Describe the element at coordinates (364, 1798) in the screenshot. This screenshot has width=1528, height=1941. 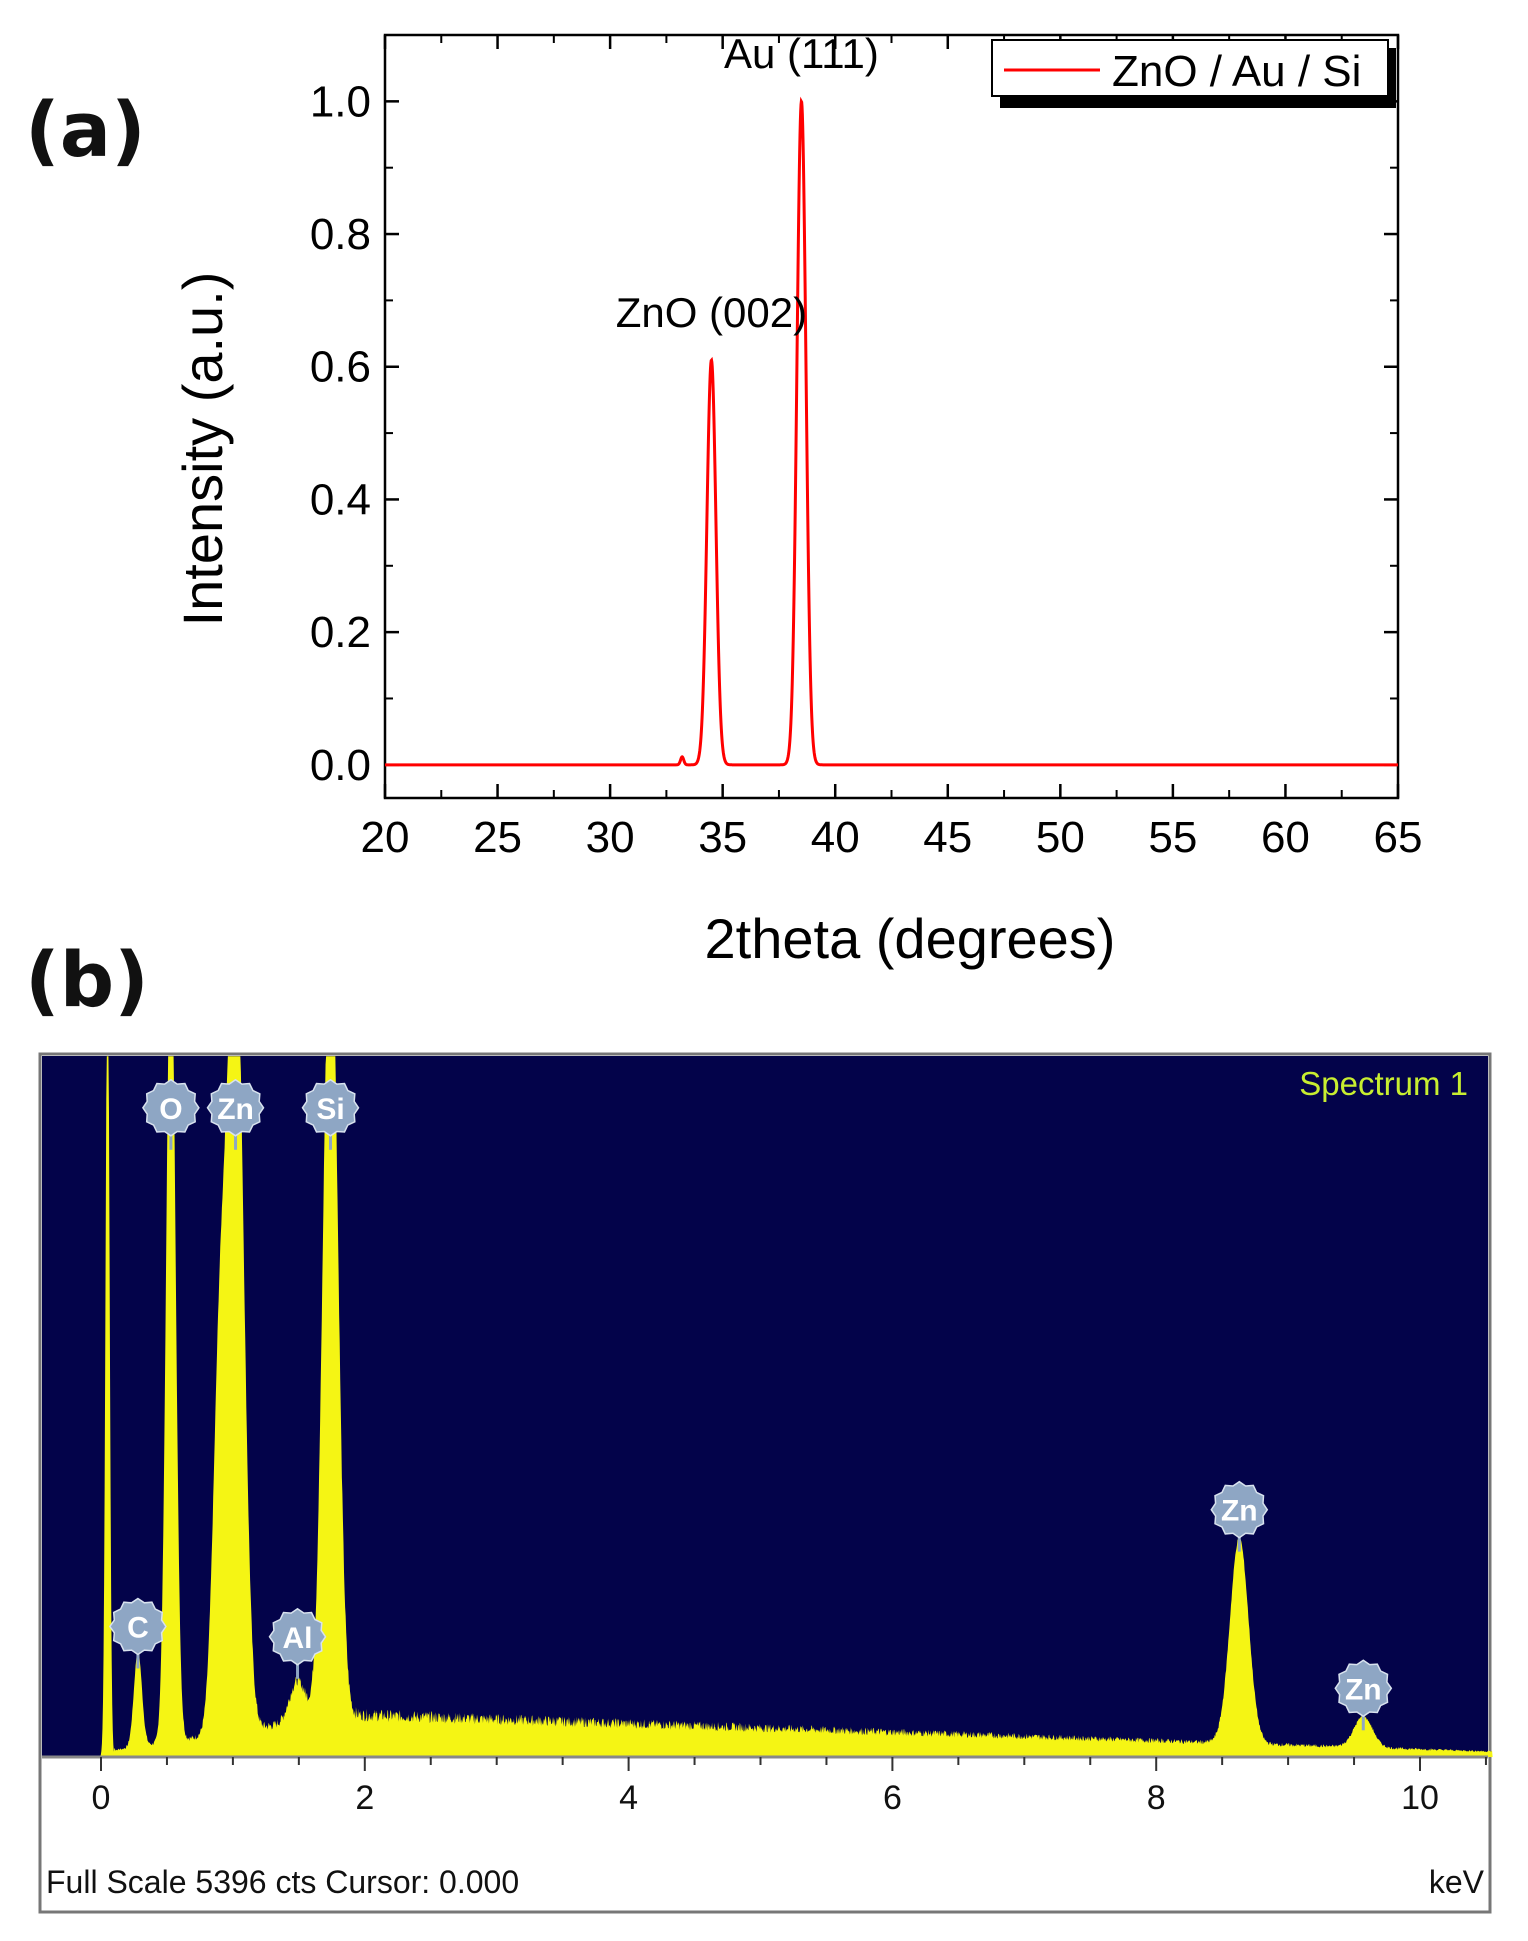
I see `eds-xtick-label: 2` at that location.